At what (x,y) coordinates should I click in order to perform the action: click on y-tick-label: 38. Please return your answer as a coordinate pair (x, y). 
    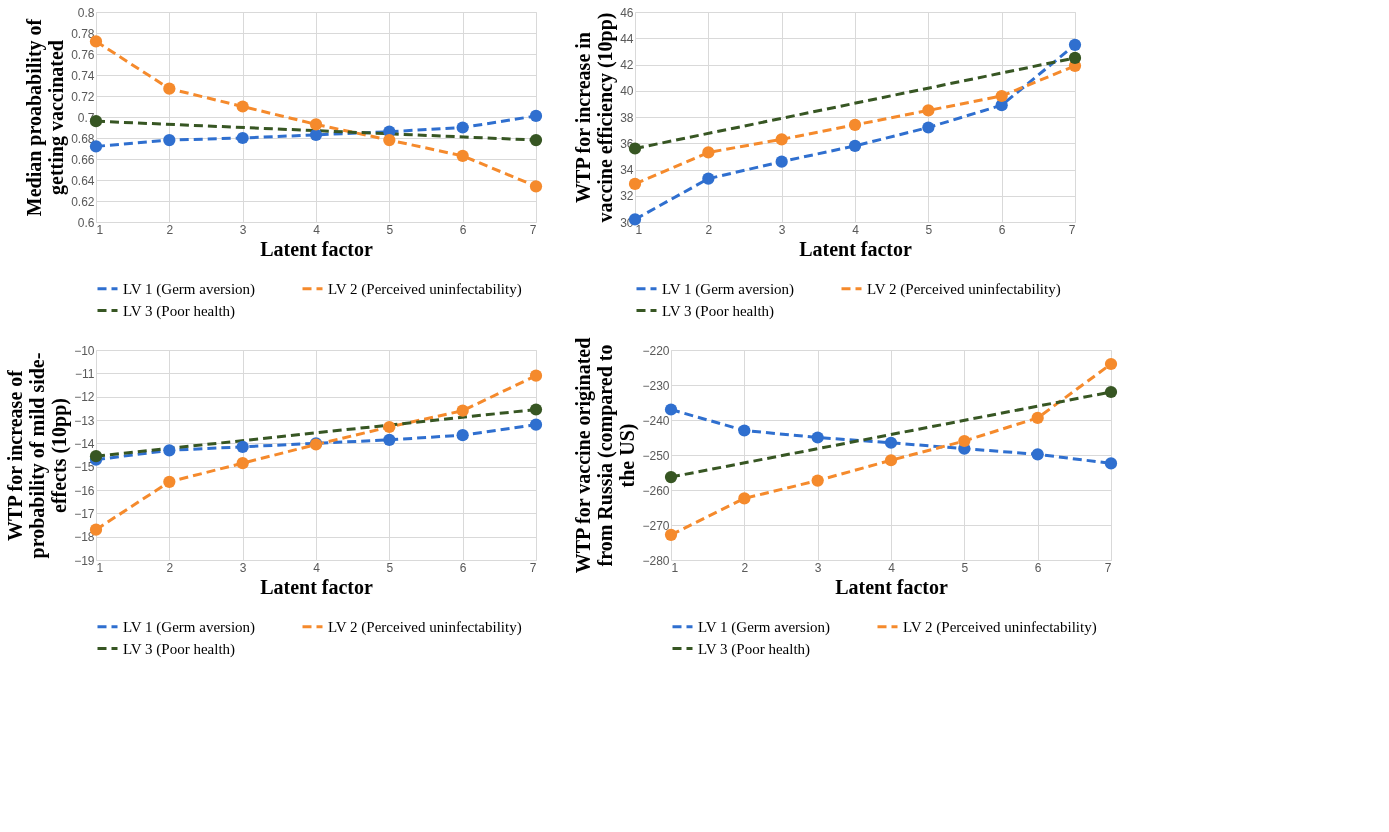
    Looking at the image, I should click on (627, 117).